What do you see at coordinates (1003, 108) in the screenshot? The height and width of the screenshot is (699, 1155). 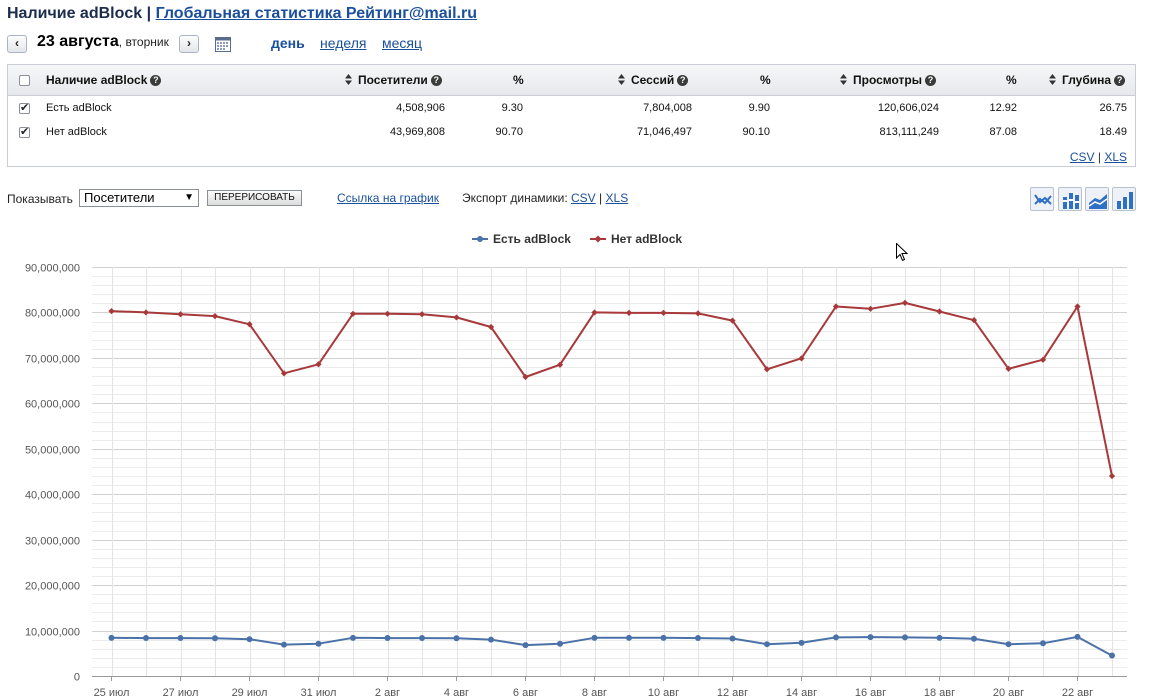 I see `views-pct-value: 12.92` at bounding box center [1003, 108].